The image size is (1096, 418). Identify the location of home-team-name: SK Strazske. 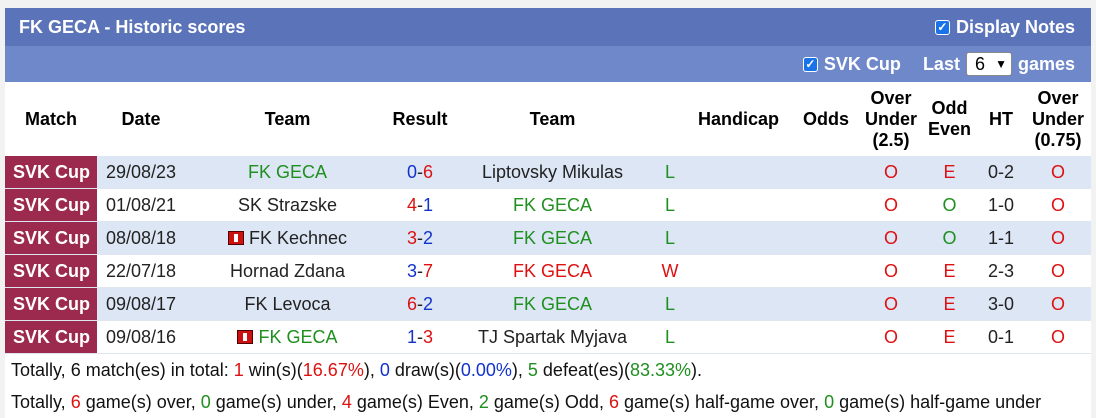
(287, 204).